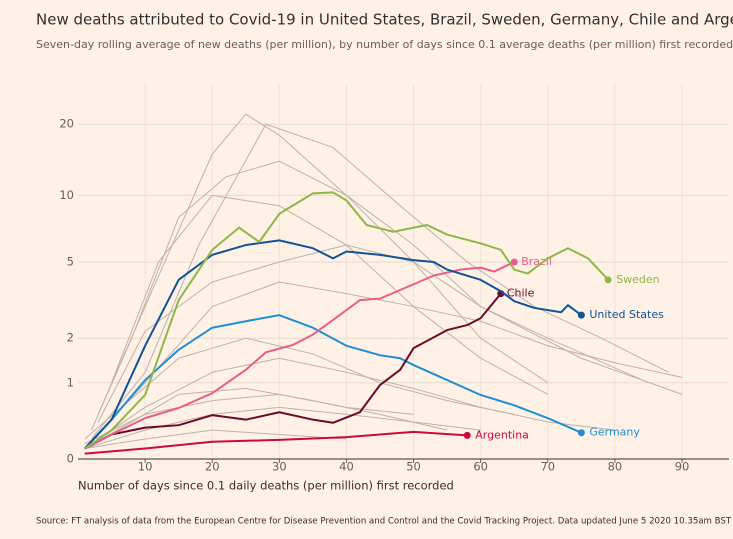  Describe the element at coordinates (682, 467) in the screenshot. I see `x-tick-label: 90` at that location.